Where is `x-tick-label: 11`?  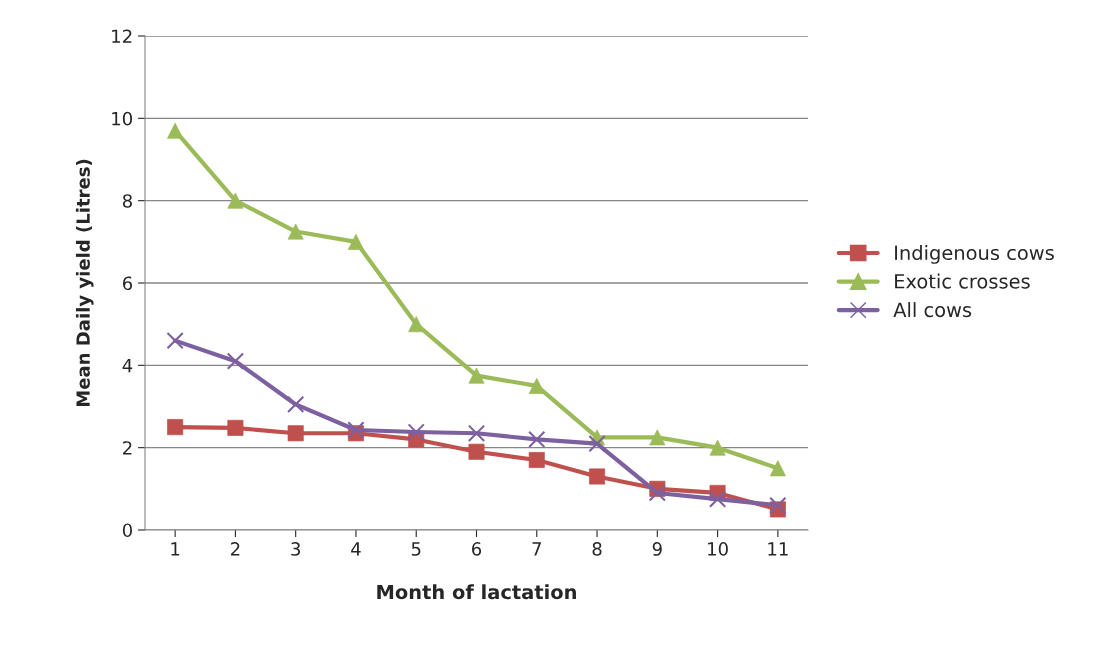 x-tick-label: 11 is located at coordinates (778, 549).